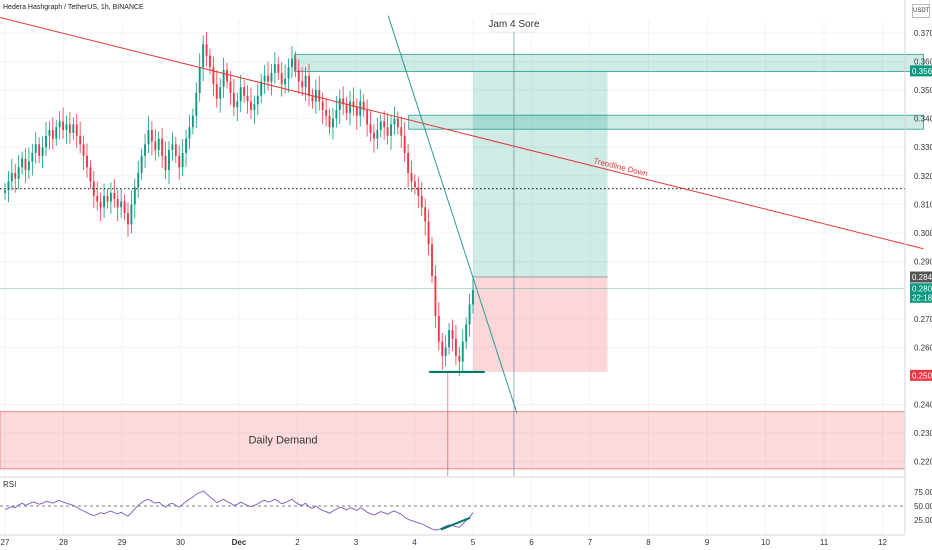 The image size is (932, 550). What do you see at coordinates (297, 542) in the screenshot?
I see `time-tick-5: 2` at bounding box center [297, 542].